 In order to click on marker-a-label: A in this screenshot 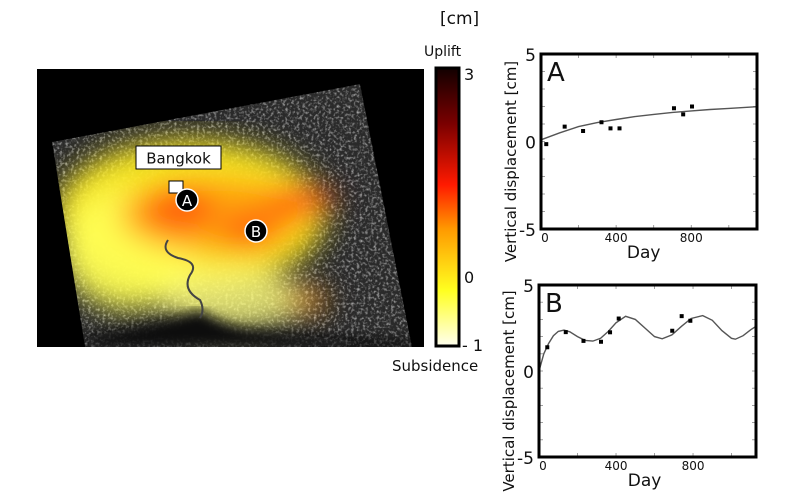, I will do `click(187, 201)`.